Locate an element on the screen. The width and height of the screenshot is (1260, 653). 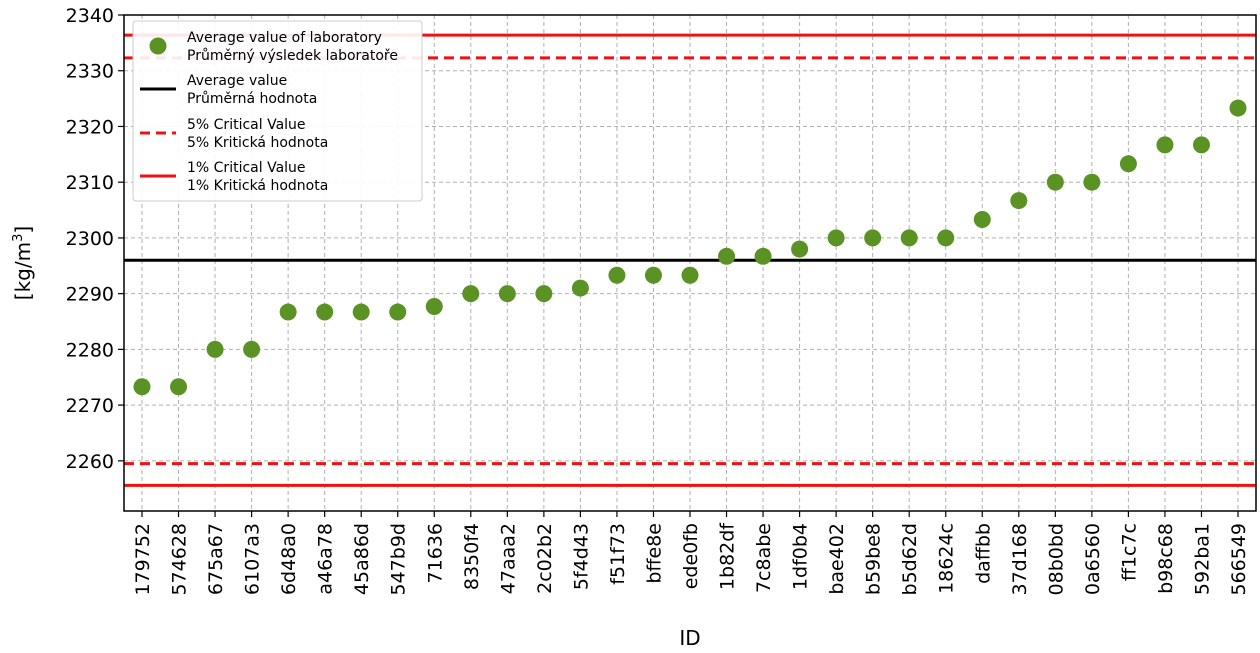
x-tick-label: 592ba1 is located at coordinates (1202, 559).